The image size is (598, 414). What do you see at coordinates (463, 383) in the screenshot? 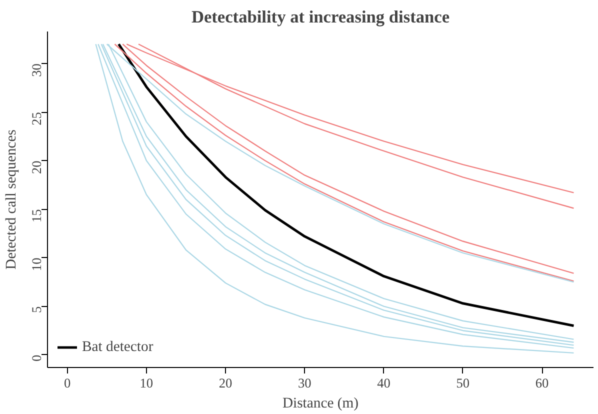
I see `x-tick-label: 50` at bounding box center [463, 383].